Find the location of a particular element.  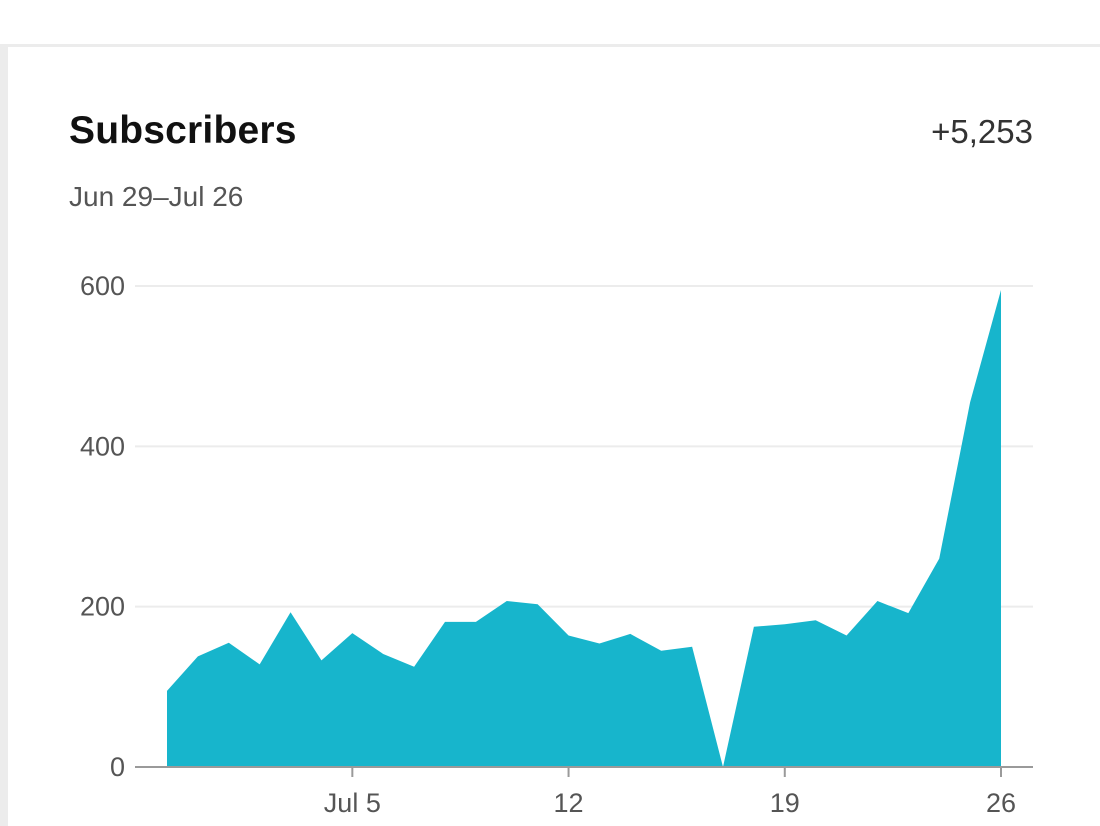

y-tick-label-400: 400 is located at coordinates (102, 446).